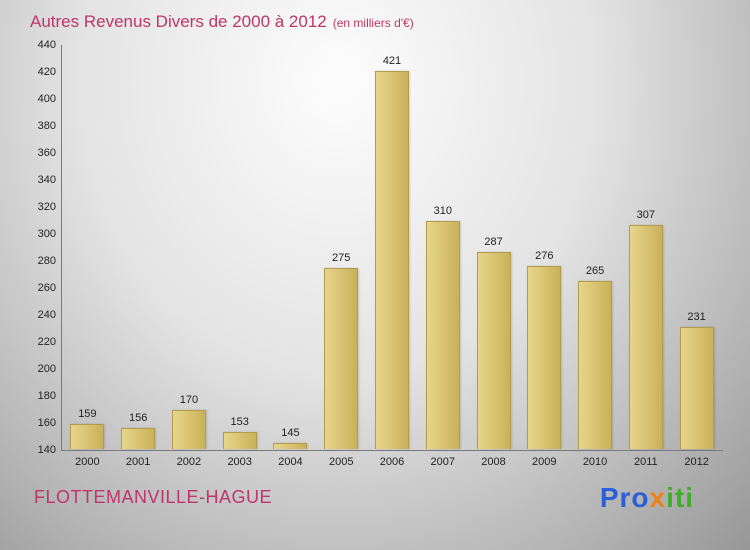 This screenshot has width=750, height=550. I want to click on x-tick-label: 2008, so click(493, 462).